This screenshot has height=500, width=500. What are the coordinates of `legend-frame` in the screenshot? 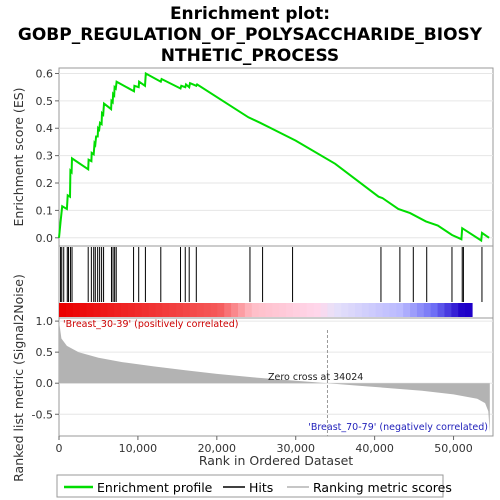 It's located at (250, 486).